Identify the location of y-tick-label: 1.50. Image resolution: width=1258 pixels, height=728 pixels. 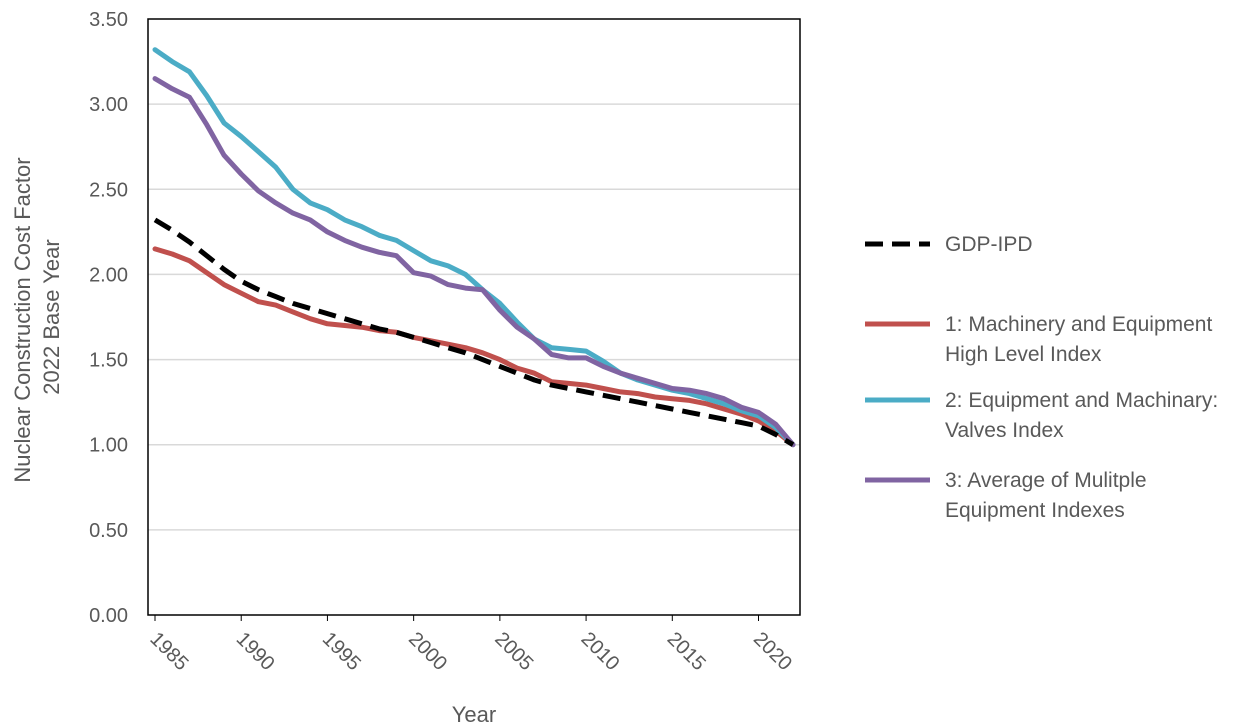
(108, 361).